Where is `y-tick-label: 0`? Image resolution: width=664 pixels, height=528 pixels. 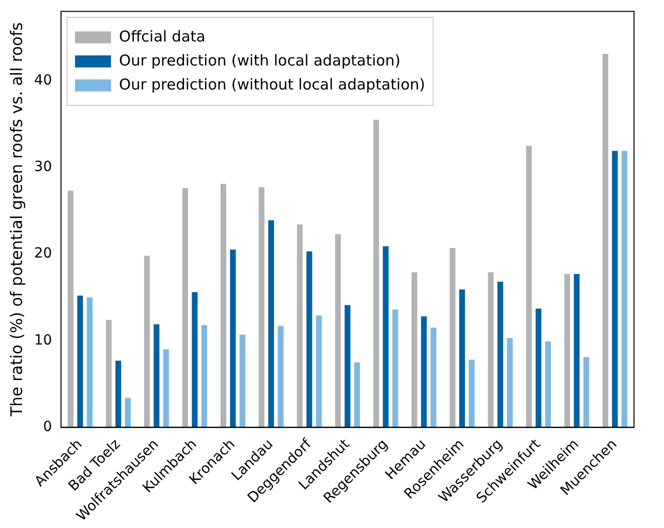
y-tick-label: 0 is located at coordinates (47, 426).